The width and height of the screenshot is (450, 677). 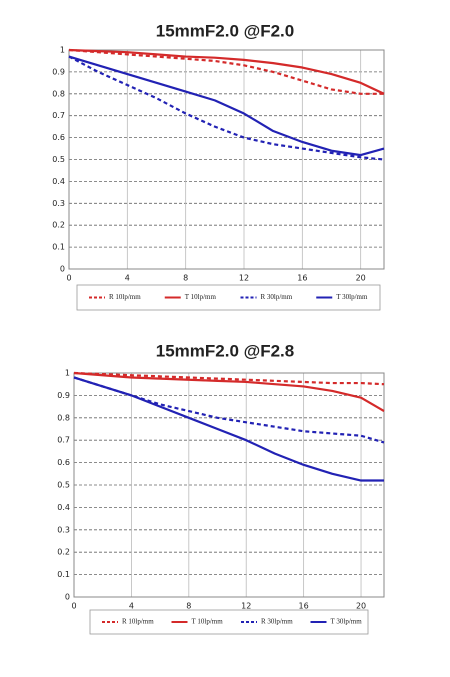 I want to click on chart-title: 15mmF2.0 @F2.8, so click(x=225, y=350).